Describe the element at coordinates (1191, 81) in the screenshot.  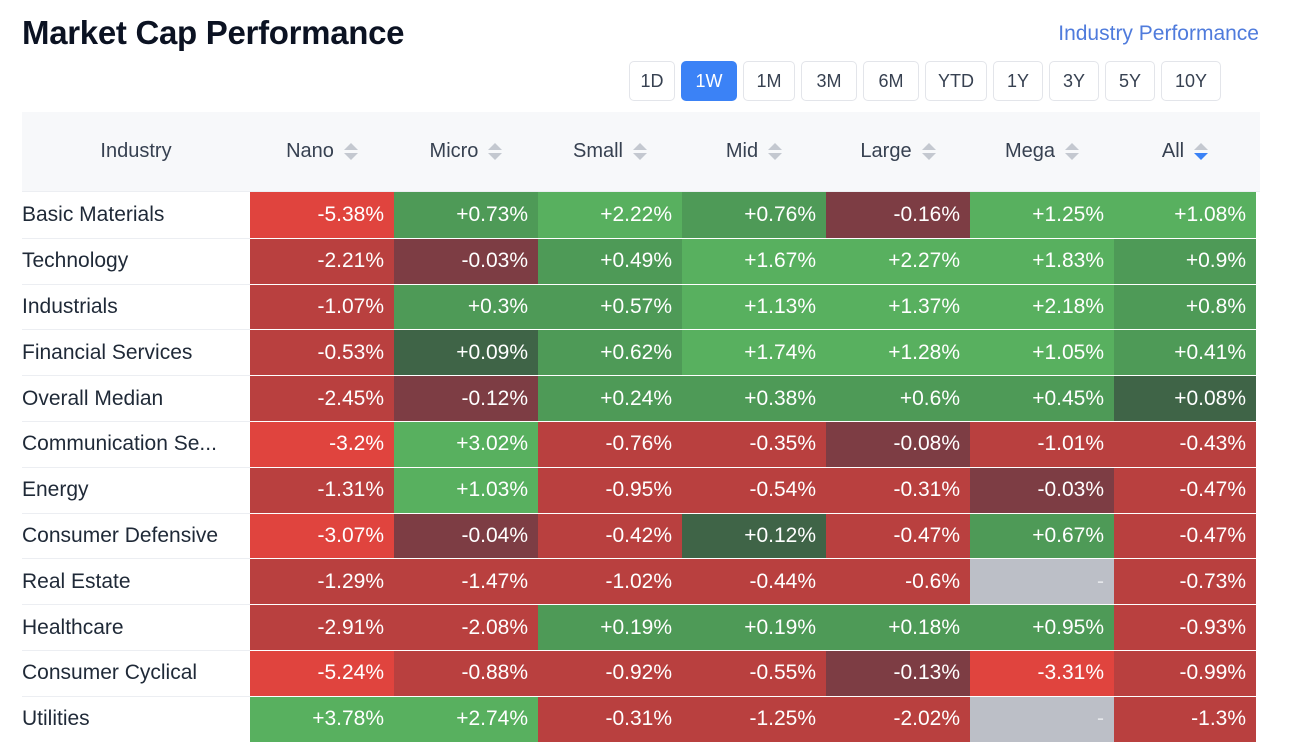
I see `period-button-10y: 10Y` at that location.